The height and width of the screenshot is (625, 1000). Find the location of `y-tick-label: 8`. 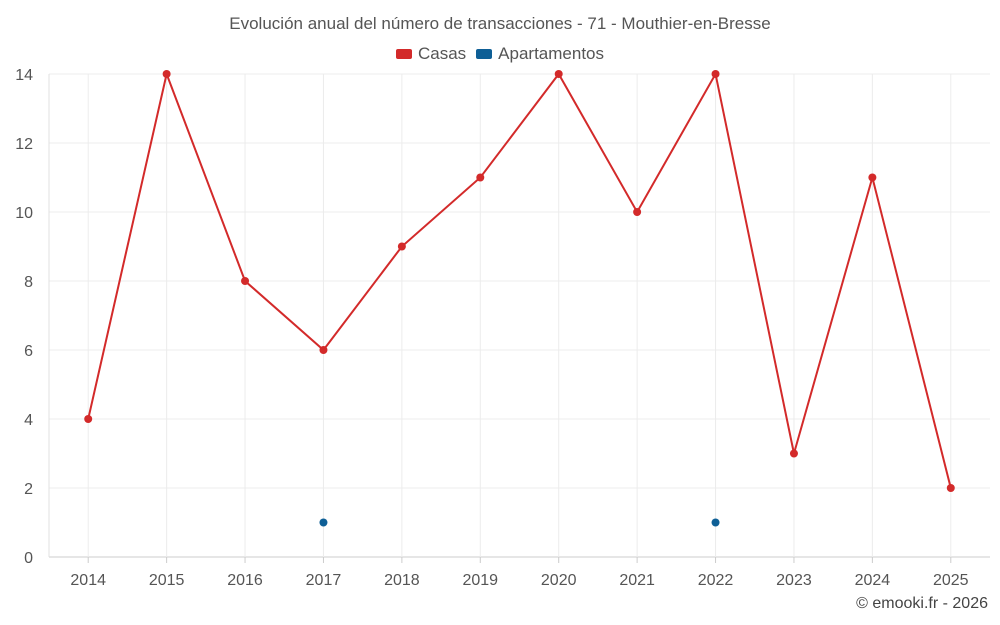

y-tick-label: 8 is located at coordinates (28, 282).